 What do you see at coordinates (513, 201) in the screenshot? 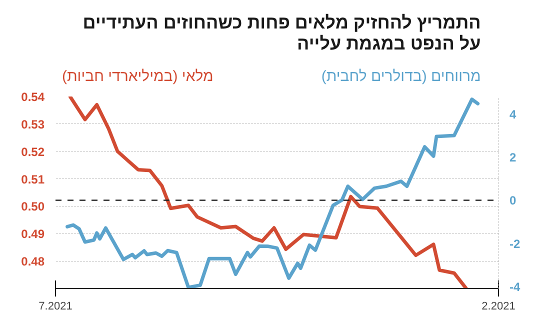
I see `y2-tick-label: 0` at bounding box center [513, 201].